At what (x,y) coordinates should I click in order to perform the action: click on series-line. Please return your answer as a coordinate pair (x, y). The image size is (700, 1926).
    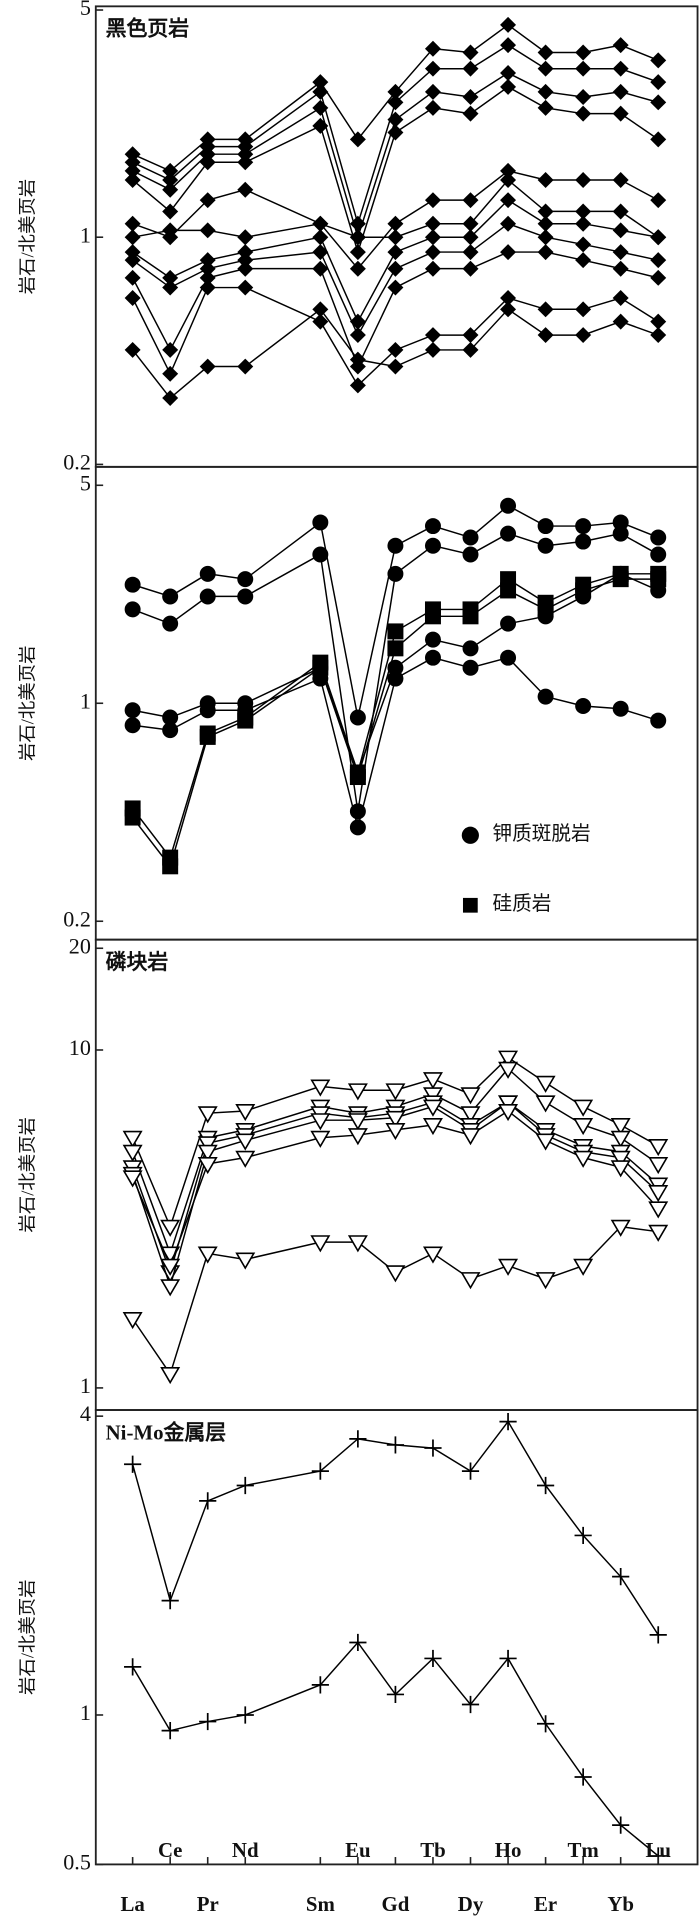
    Looking at the image, I should click on (395, 1300).